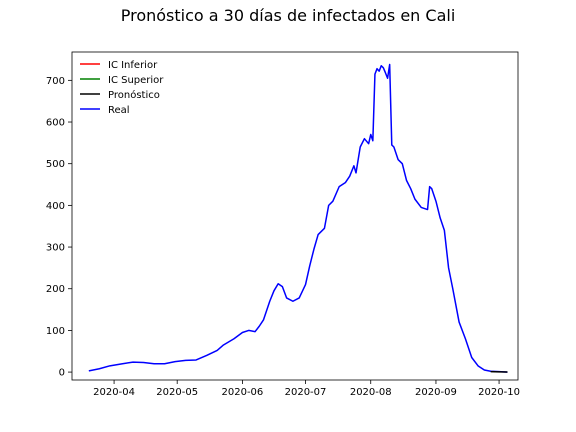 This screenshot has height=432, width=576. I want to click on y-tick-label: 100, so click(55, 331).